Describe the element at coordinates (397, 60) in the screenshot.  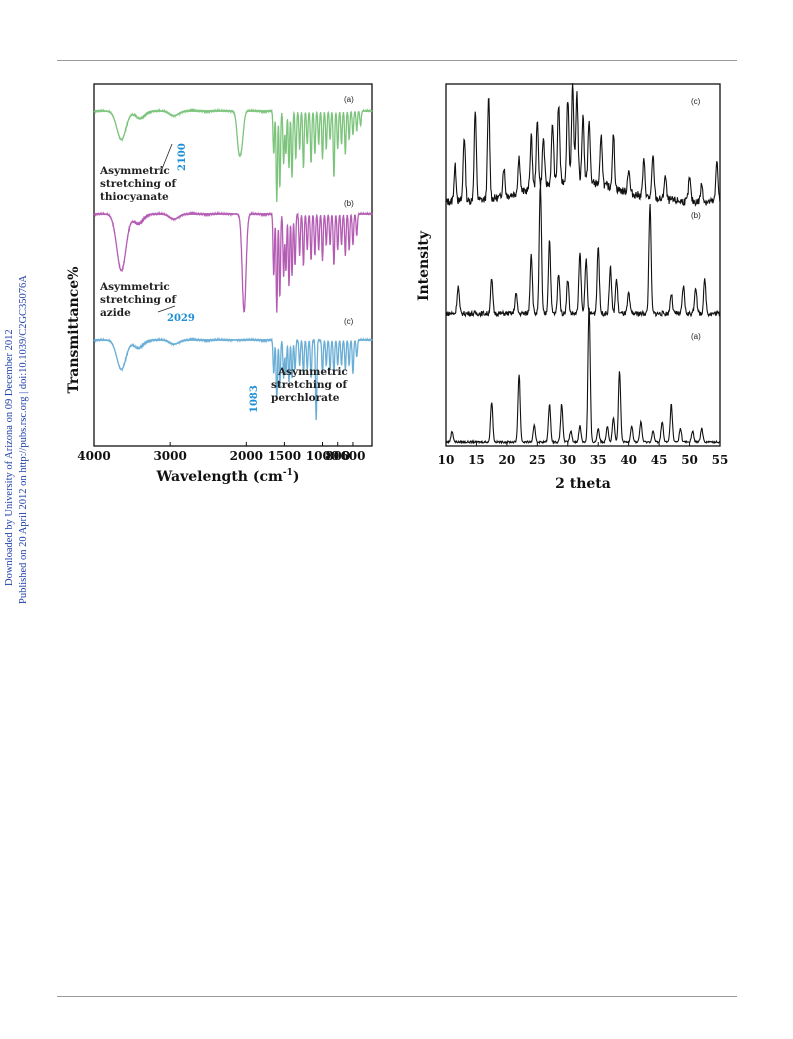
I see `header-rule` at that location.